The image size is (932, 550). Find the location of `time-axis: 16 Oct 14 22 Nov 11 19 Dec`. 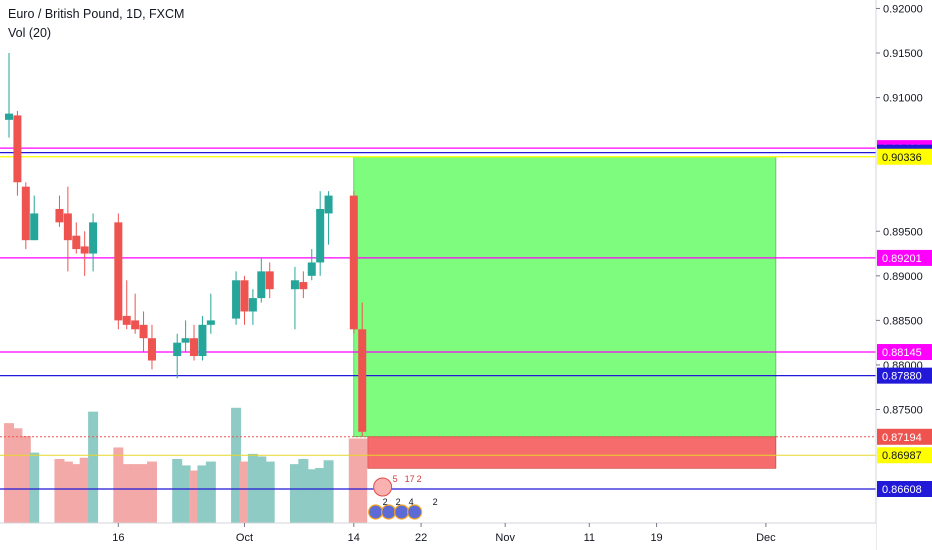

time-axis: 16 Oct 14 22 Nov 11 19 Dec is located at coordinates (438, 536).